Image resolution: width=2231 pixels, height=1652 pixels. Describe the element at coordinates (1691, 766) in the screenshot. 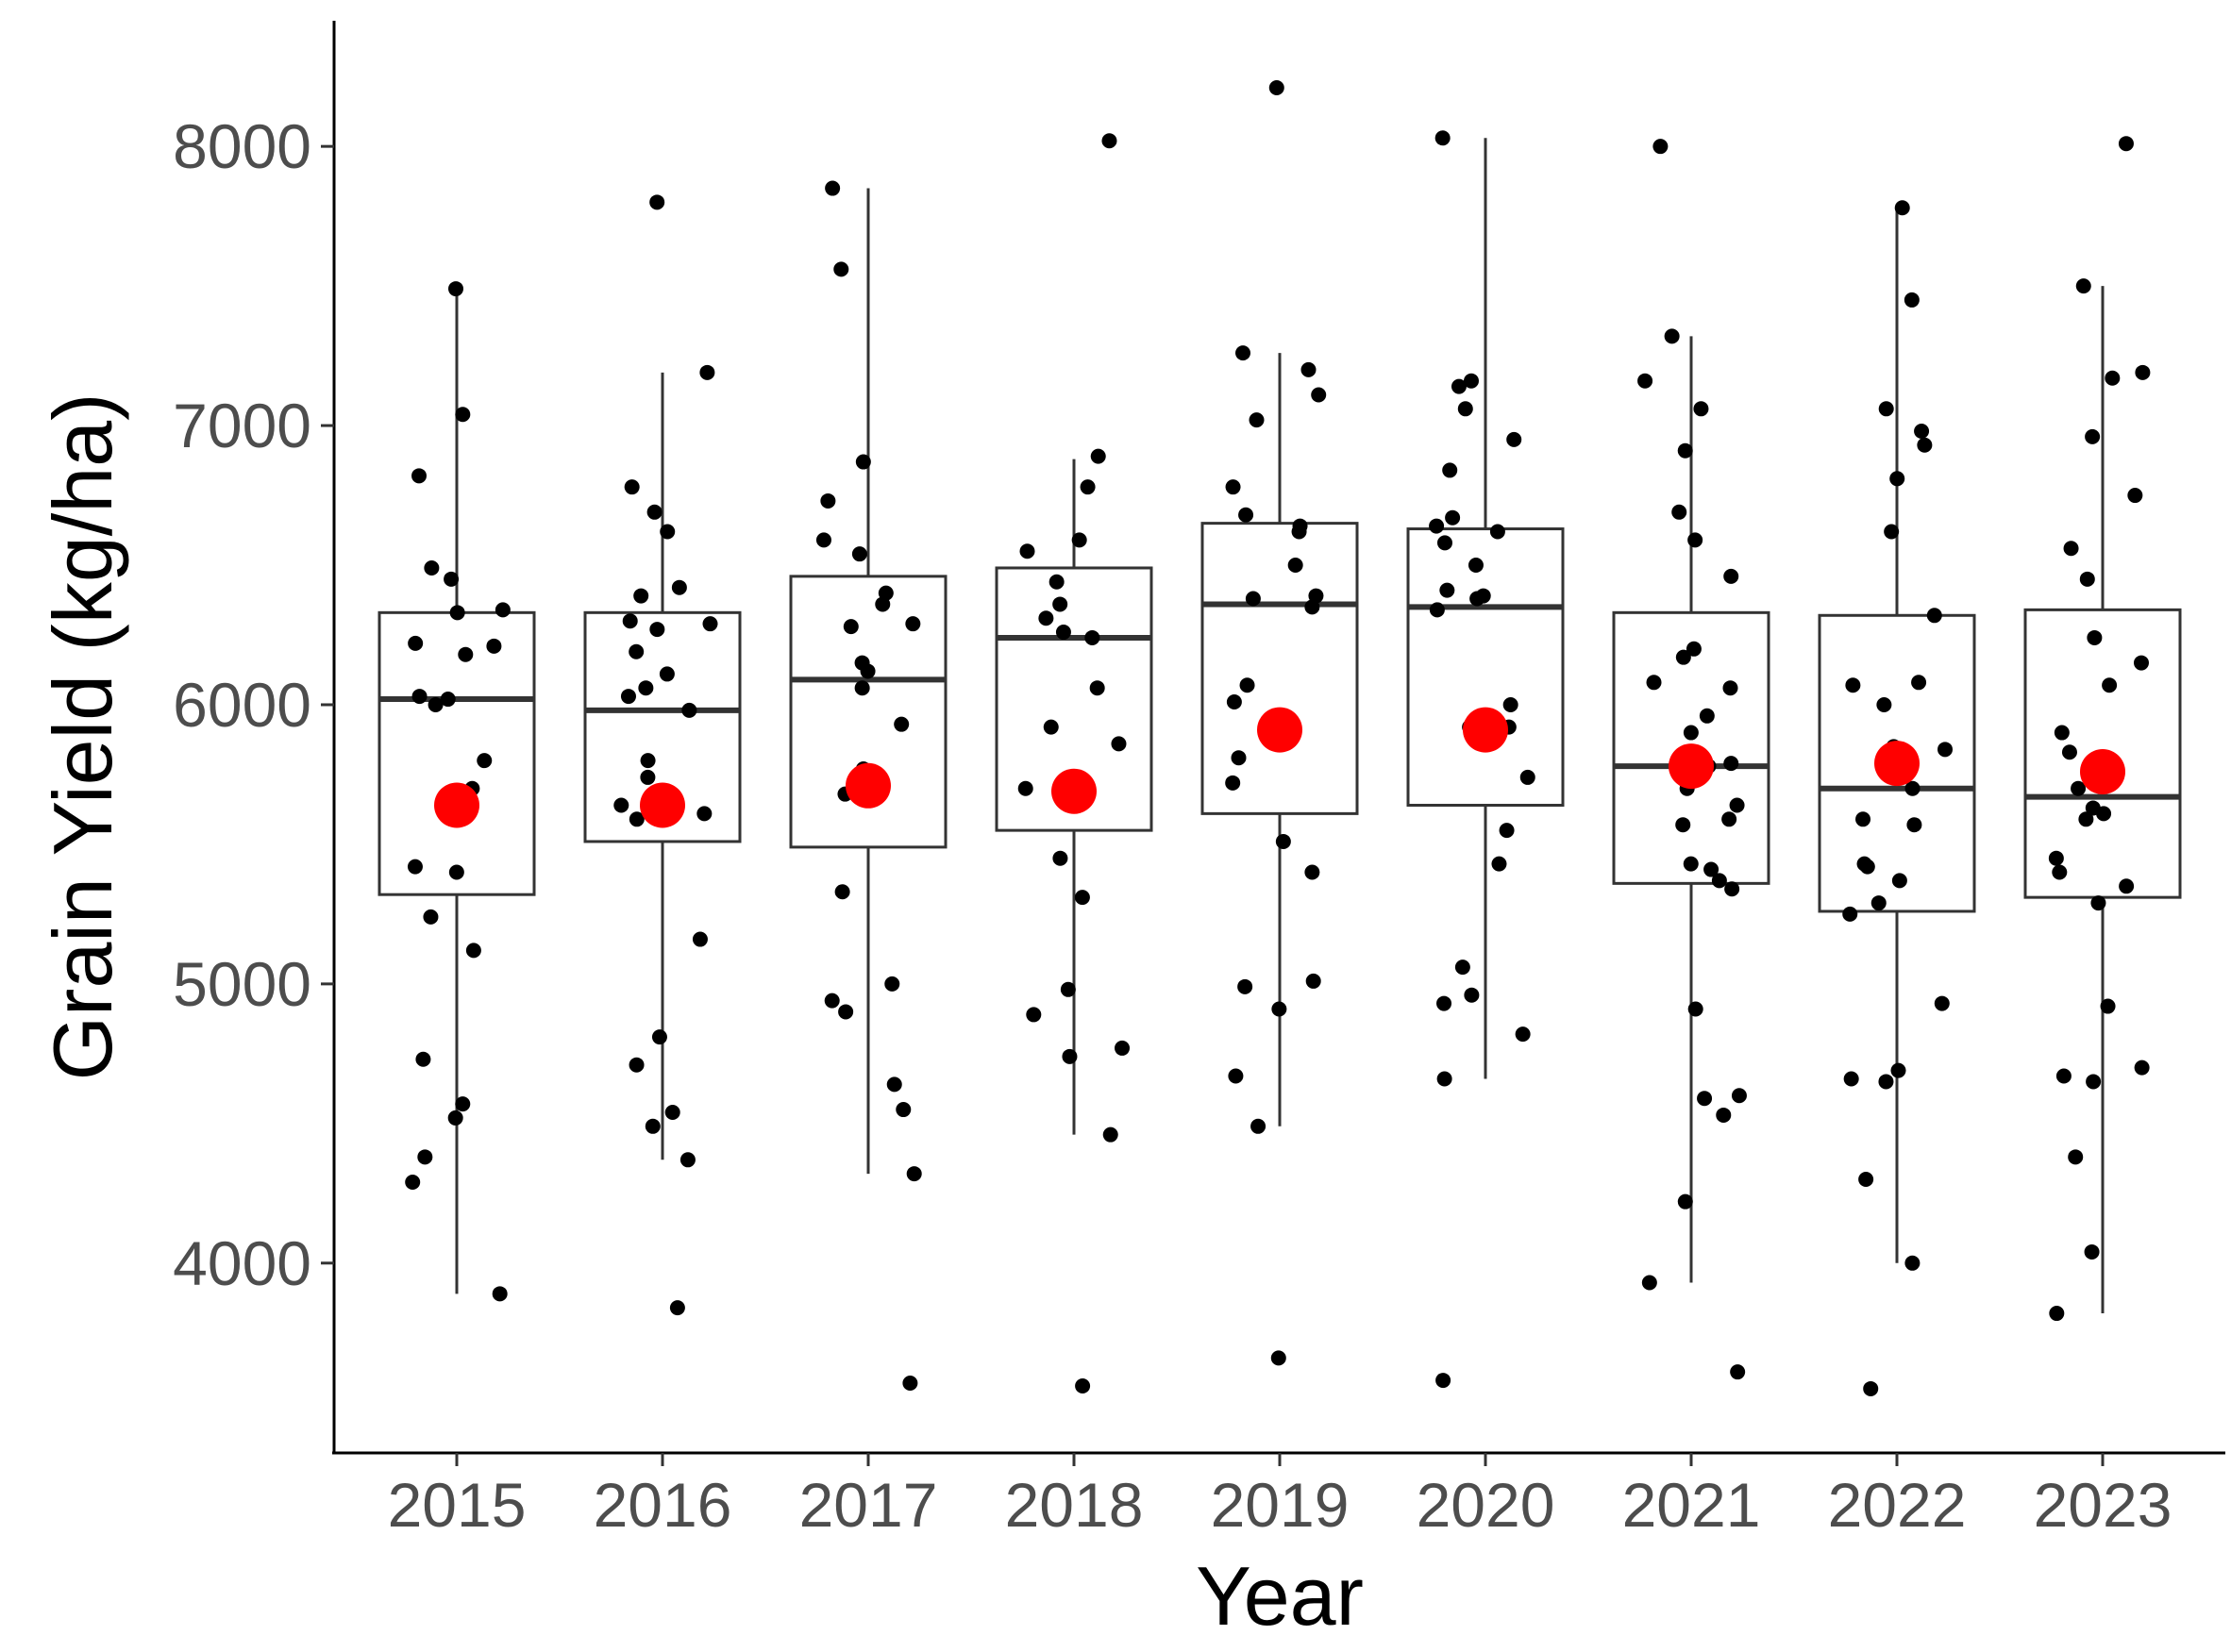

I see `mean-marker-2021` at that location.